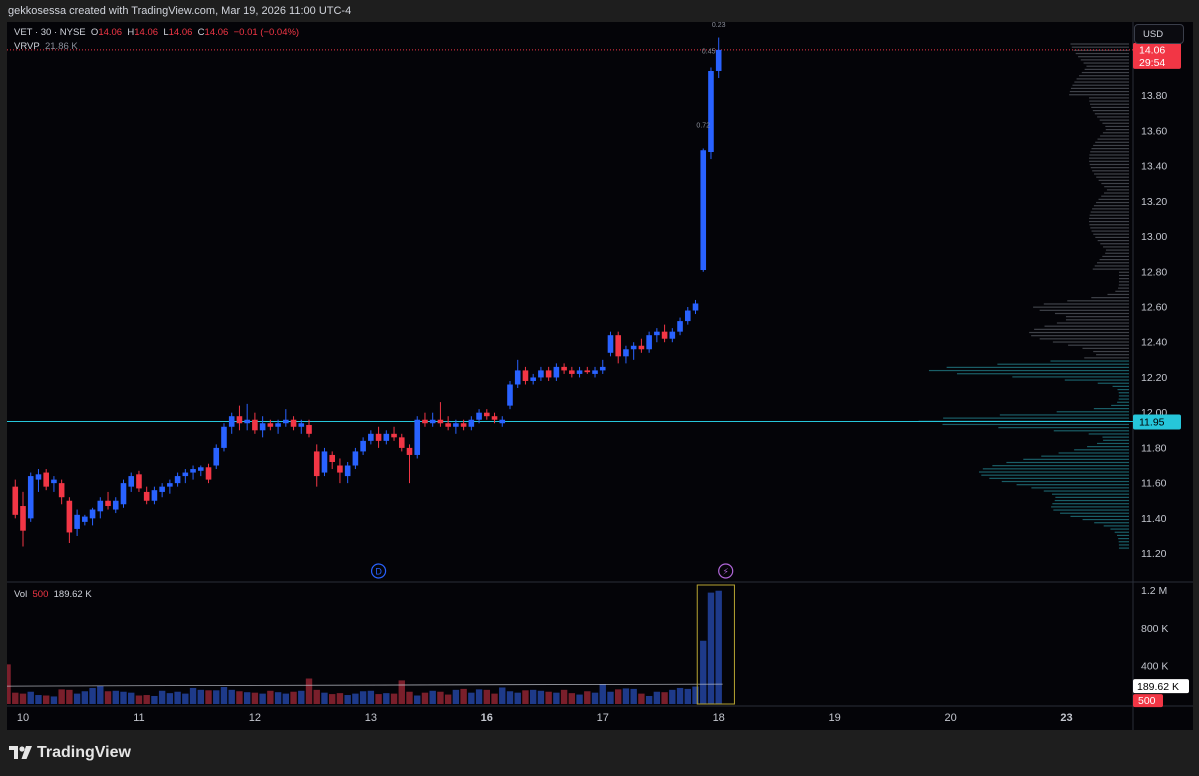 The height and width of the screenshot is (776, 1199). What do you see at coordinates (46, 46) in the screenshot?
I see `vrvp-legend: VRVP 21.86 K` at bounding box center [46, 46].